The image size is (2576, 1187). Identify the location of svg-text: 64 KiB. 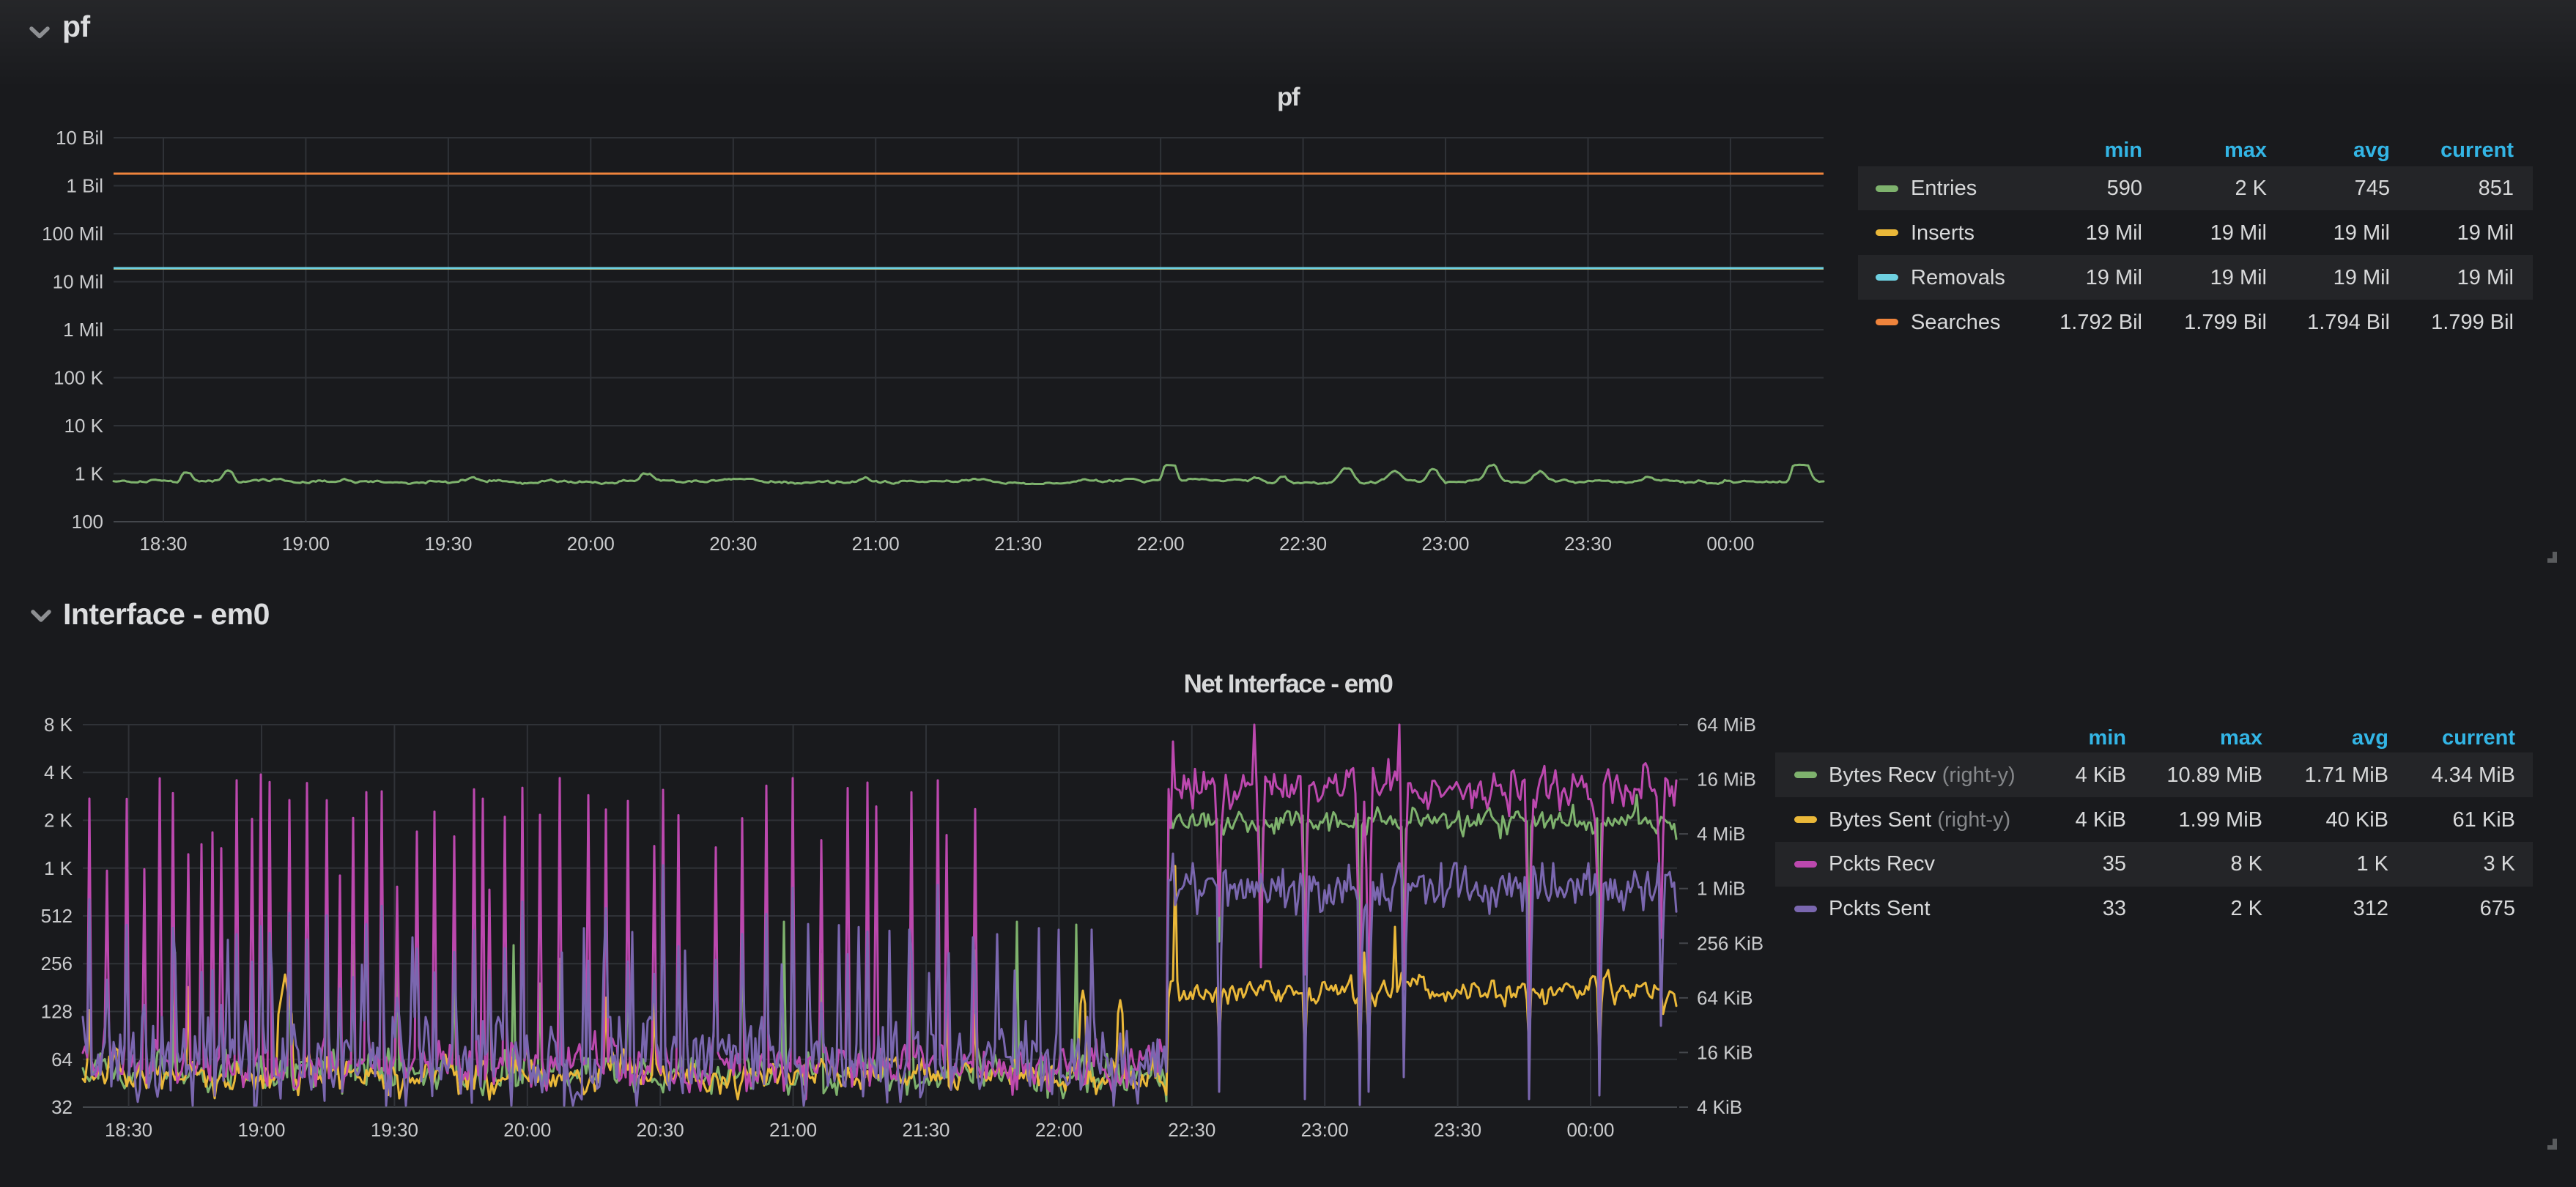
(1725, 998).